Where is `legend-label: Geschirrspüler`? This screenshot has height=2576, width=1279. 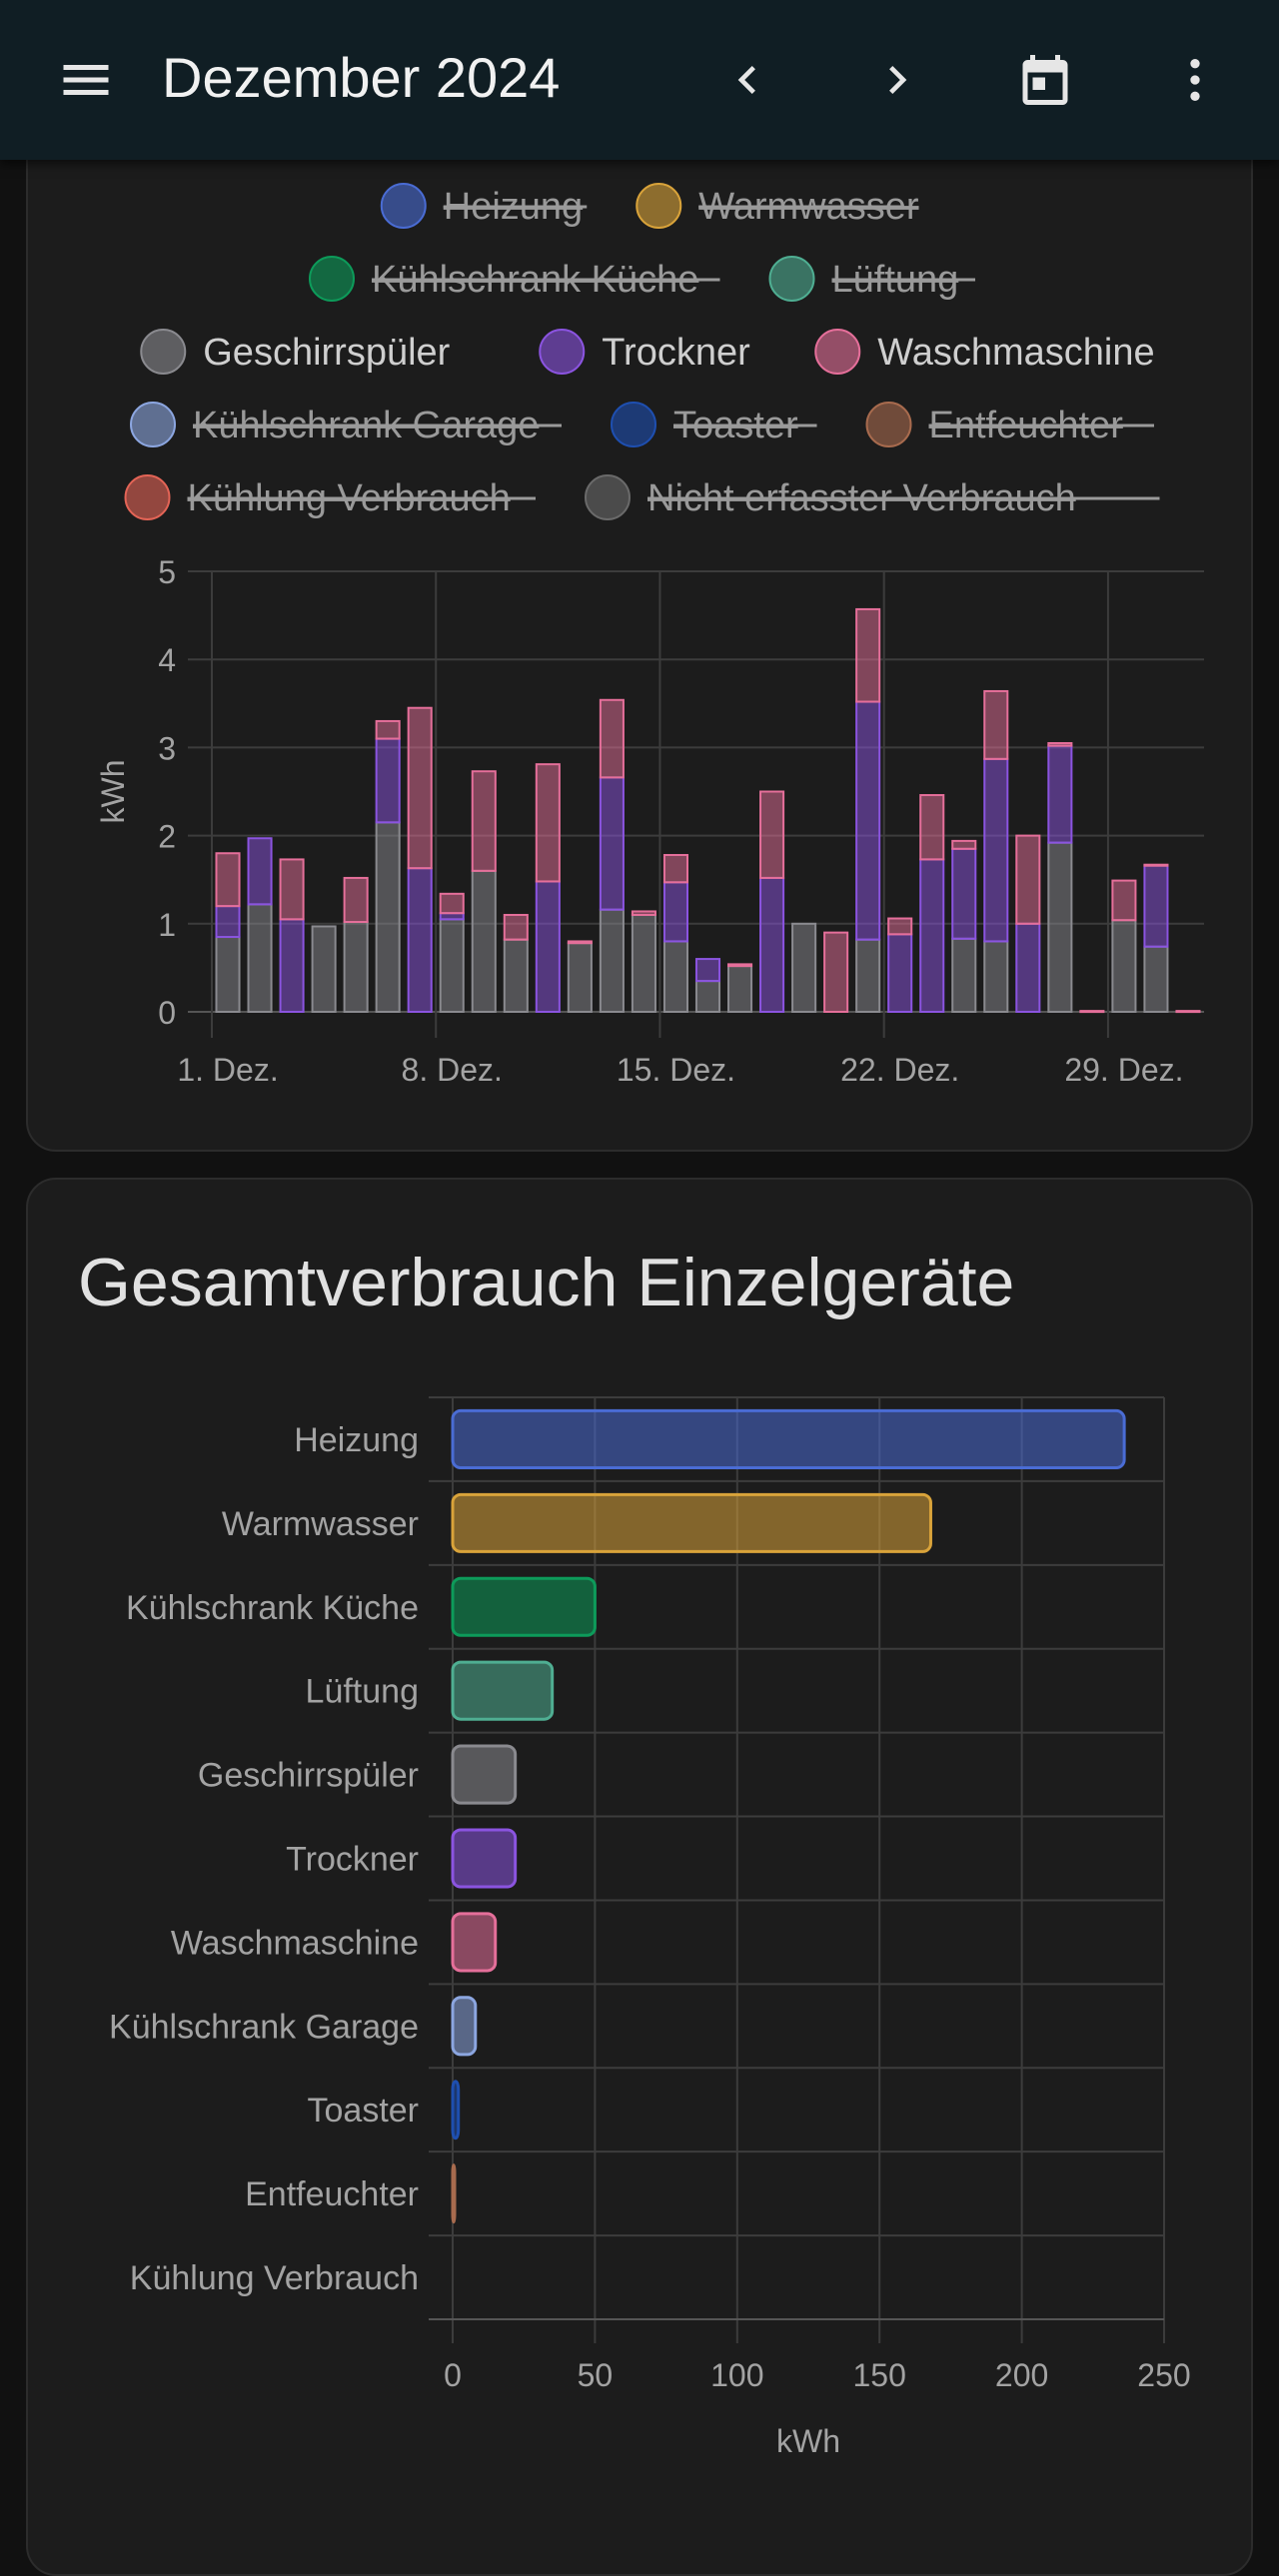
legend-label: Geschirrspüler is located at coordinates (326, 353).